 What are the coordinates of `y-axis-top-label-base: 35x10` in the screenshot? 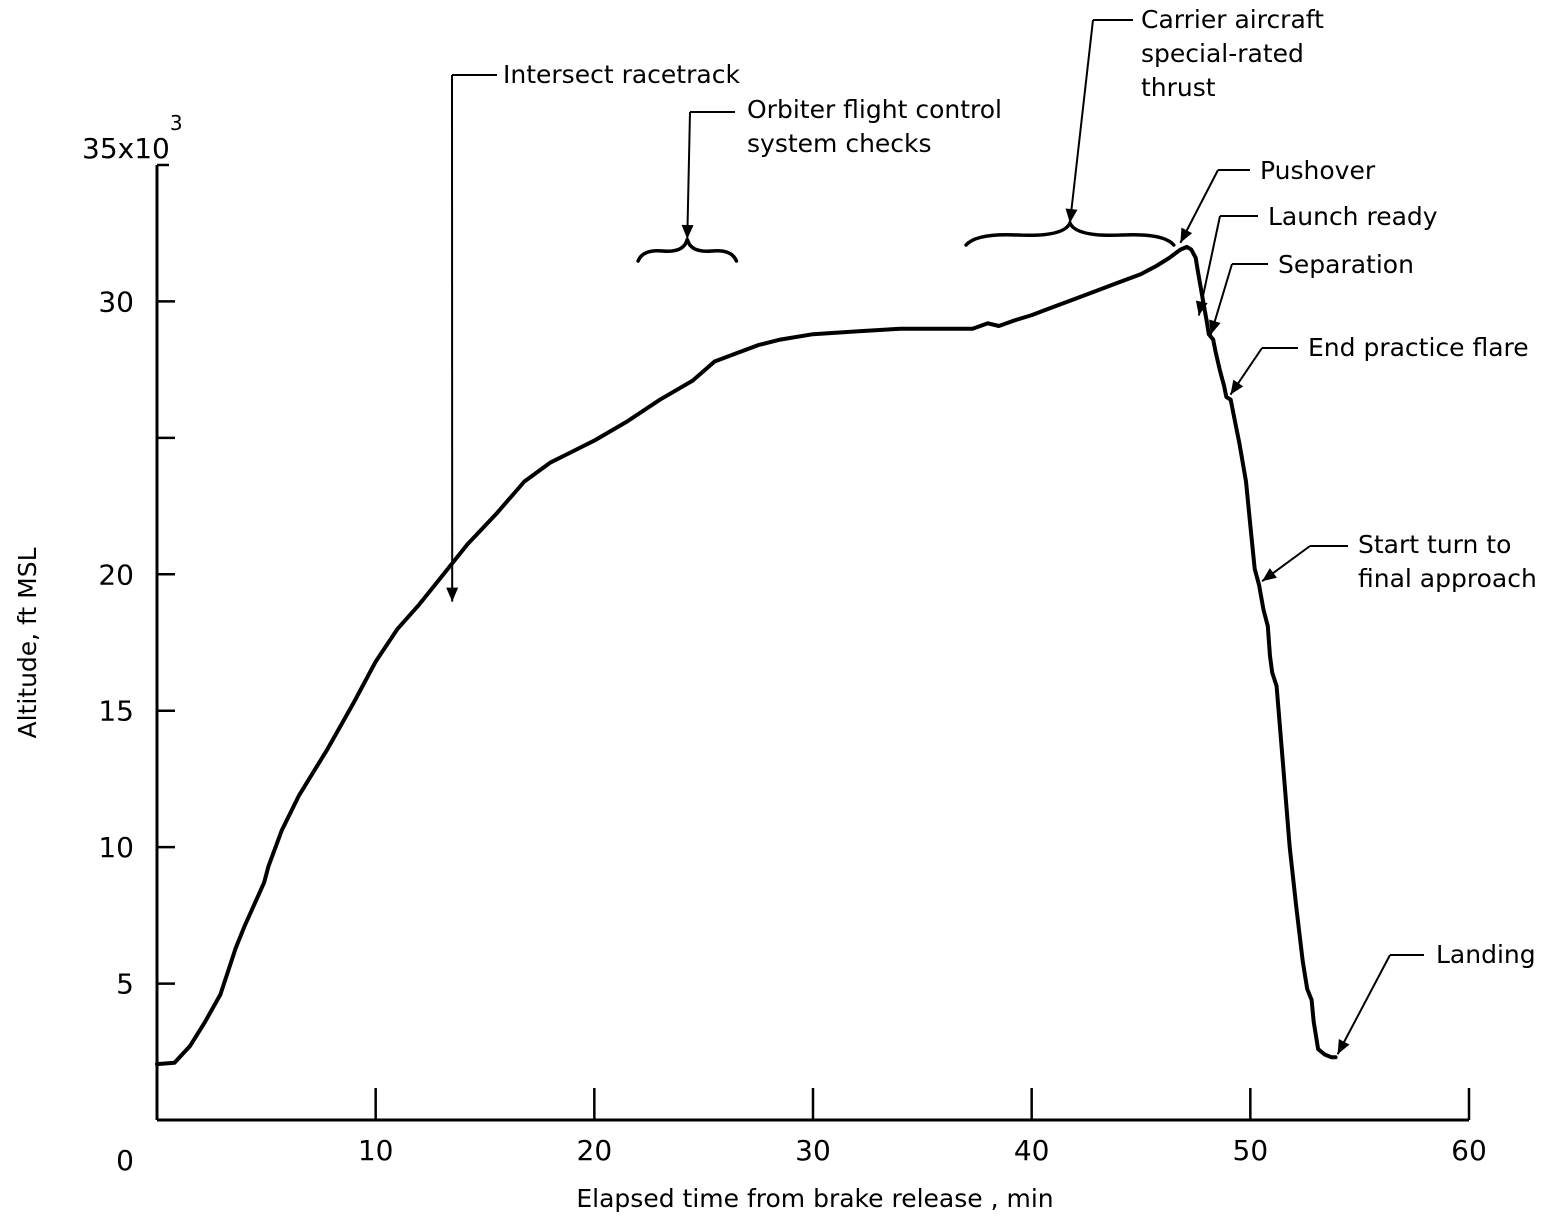 It's located at (126, 148).